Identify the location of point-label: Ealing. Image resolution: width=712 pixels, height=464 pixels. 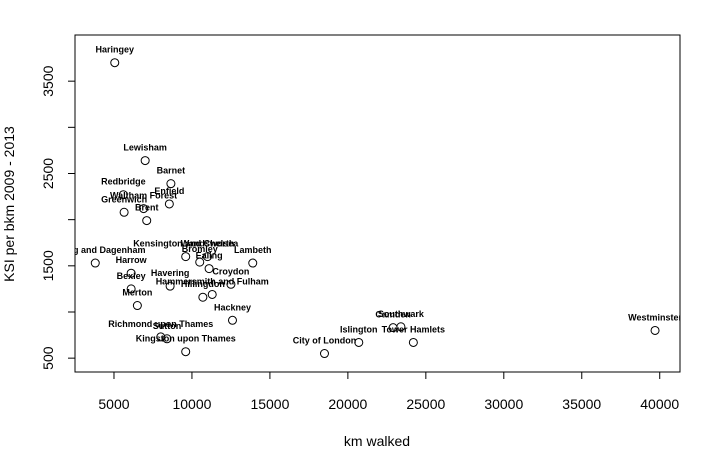
(209, 256).